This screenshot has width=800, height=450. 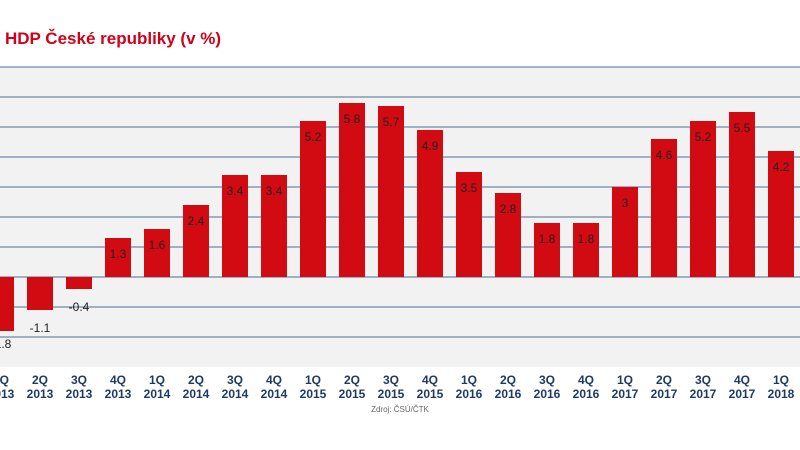 What do you see at coordinates (742, 128) in the screenshot?
I see `bar-value-label: 5.5` at bounding box center [742, 128].